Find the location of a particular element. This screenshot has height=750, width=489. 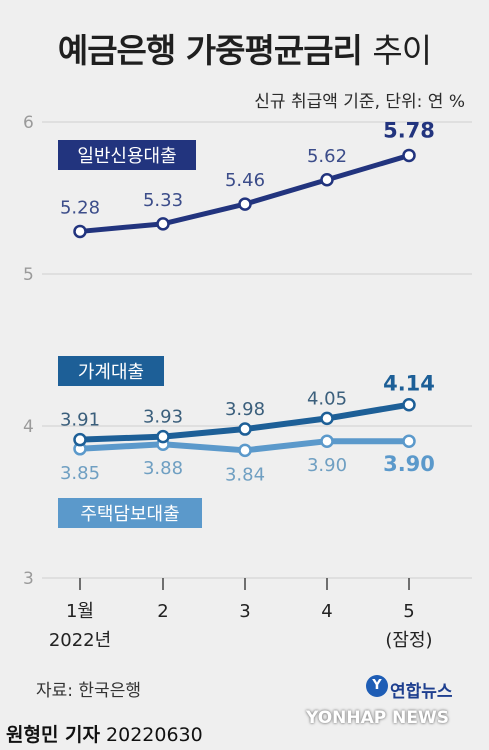

y-tick-label: 5 is located at coordinates (28, 275).